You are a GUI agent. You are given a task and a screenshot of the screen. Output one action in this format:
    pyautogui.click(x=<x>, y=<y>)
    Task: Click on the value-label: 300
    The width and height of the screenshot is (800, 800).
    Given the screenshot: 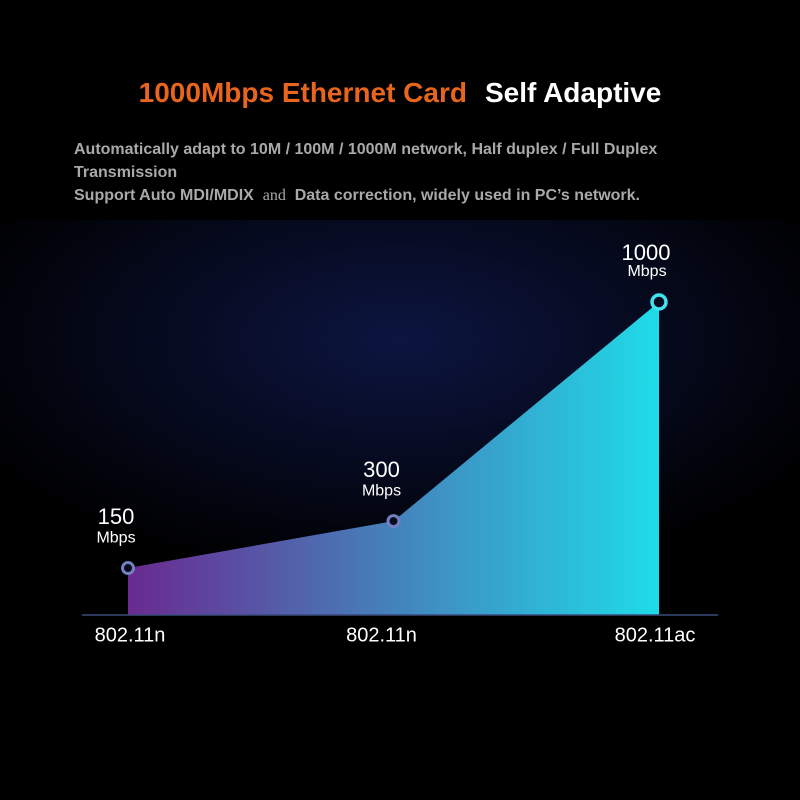 What is the action you would take?
    pyautogui.click(x=381, y=469)
    